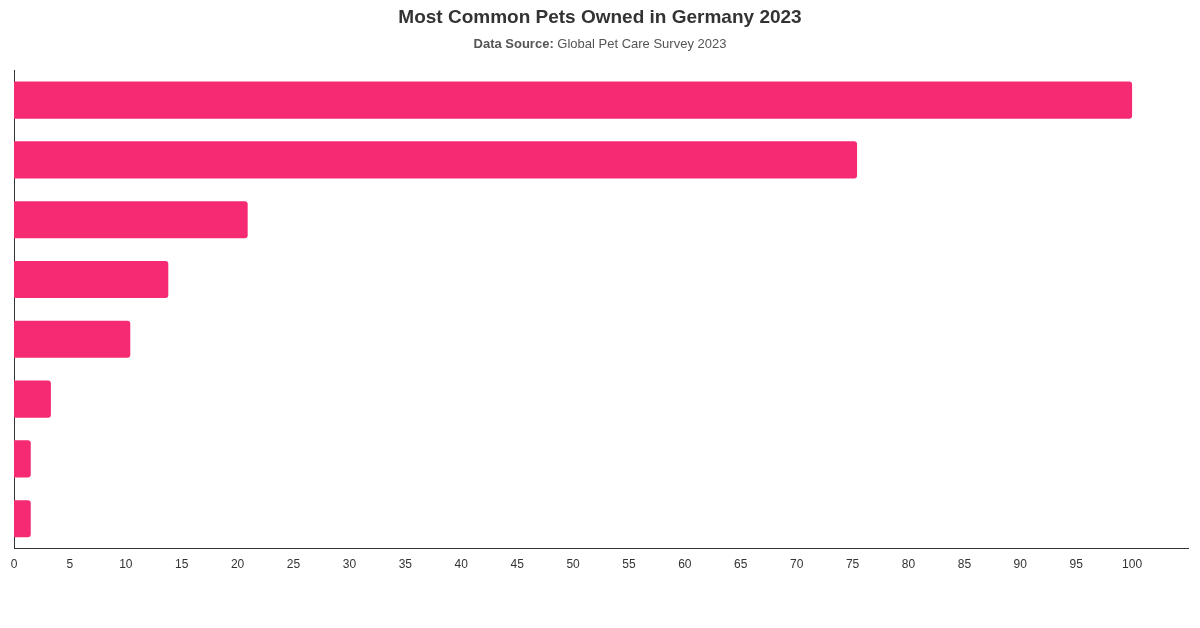 This screenshot has height=628, width=1200. What do you see at coordinates (14, 564) in the screenshot?
I see `x-tick-label: 0` at bounding box center [14, 564].